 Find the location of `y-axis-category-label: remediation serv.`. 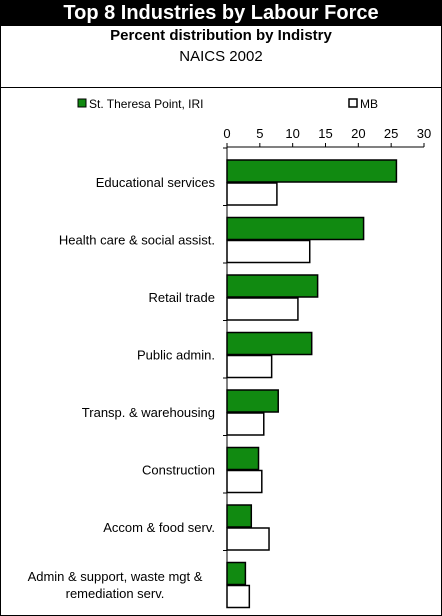

y-axis-category-label: remediation serv. is located at coordinates (115, 593).